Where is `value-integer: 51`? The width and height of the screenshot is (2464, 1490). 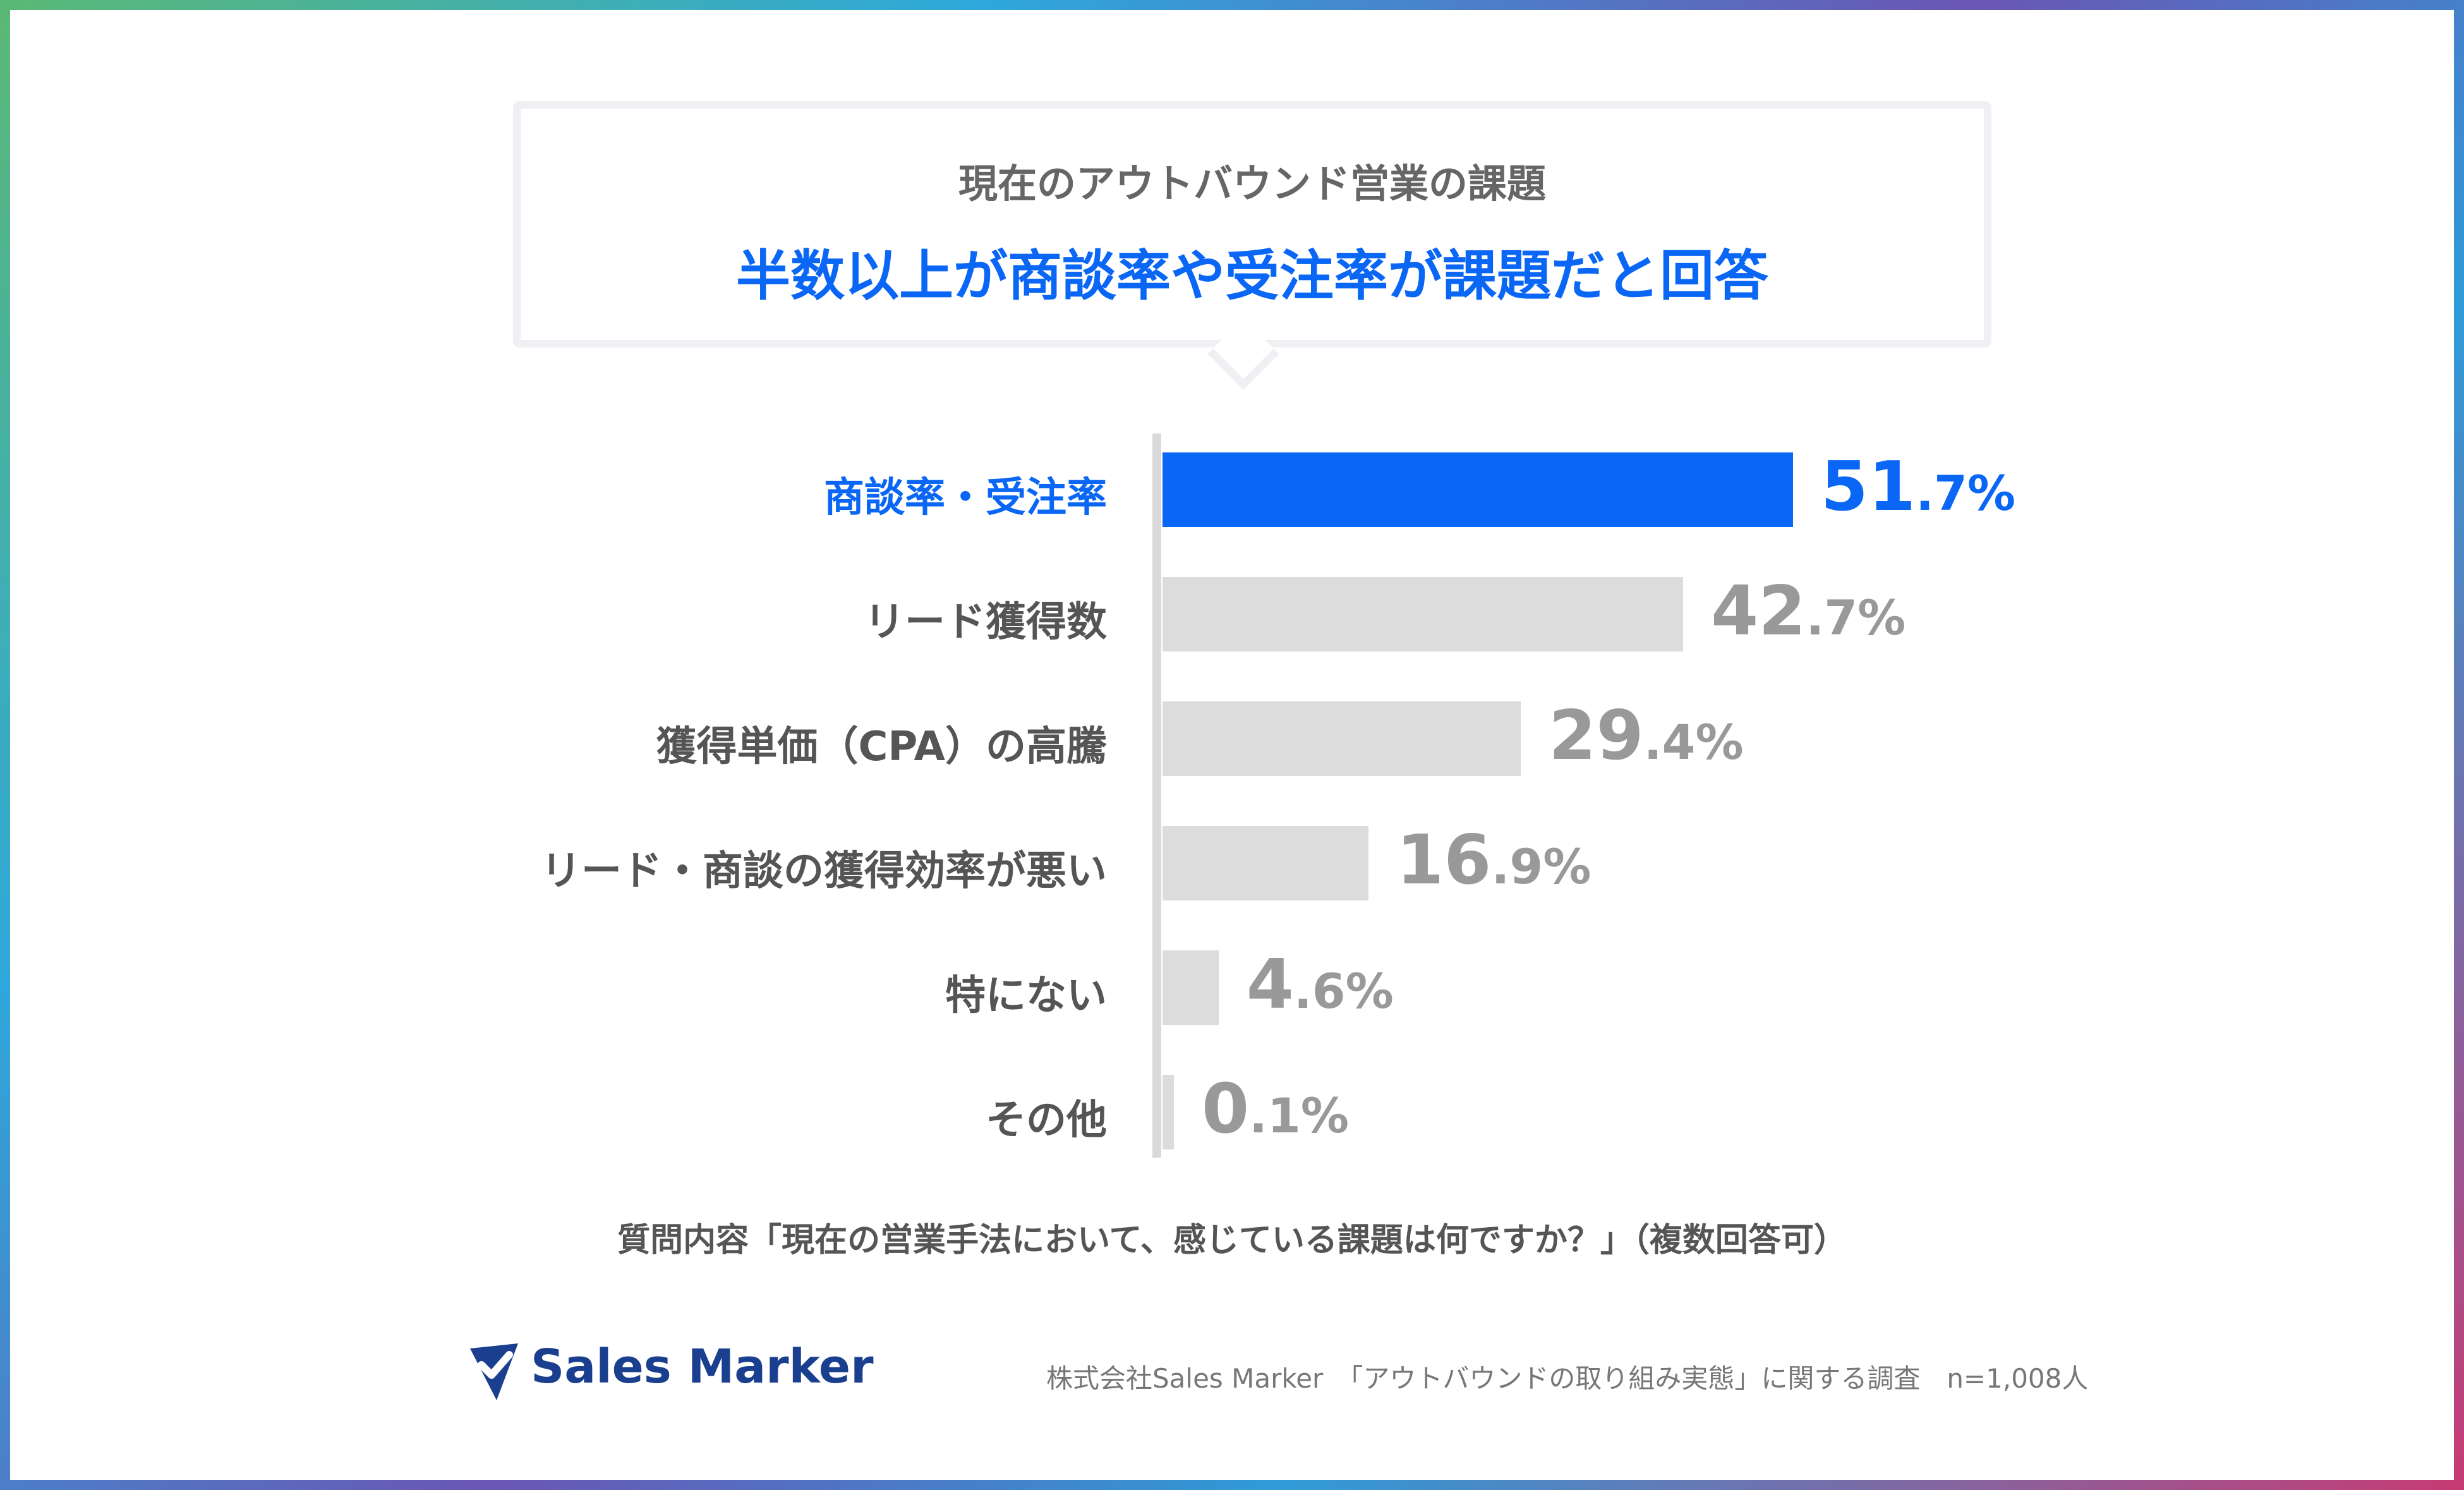 value-integer: 51 is located at coordinates (1868, 486).